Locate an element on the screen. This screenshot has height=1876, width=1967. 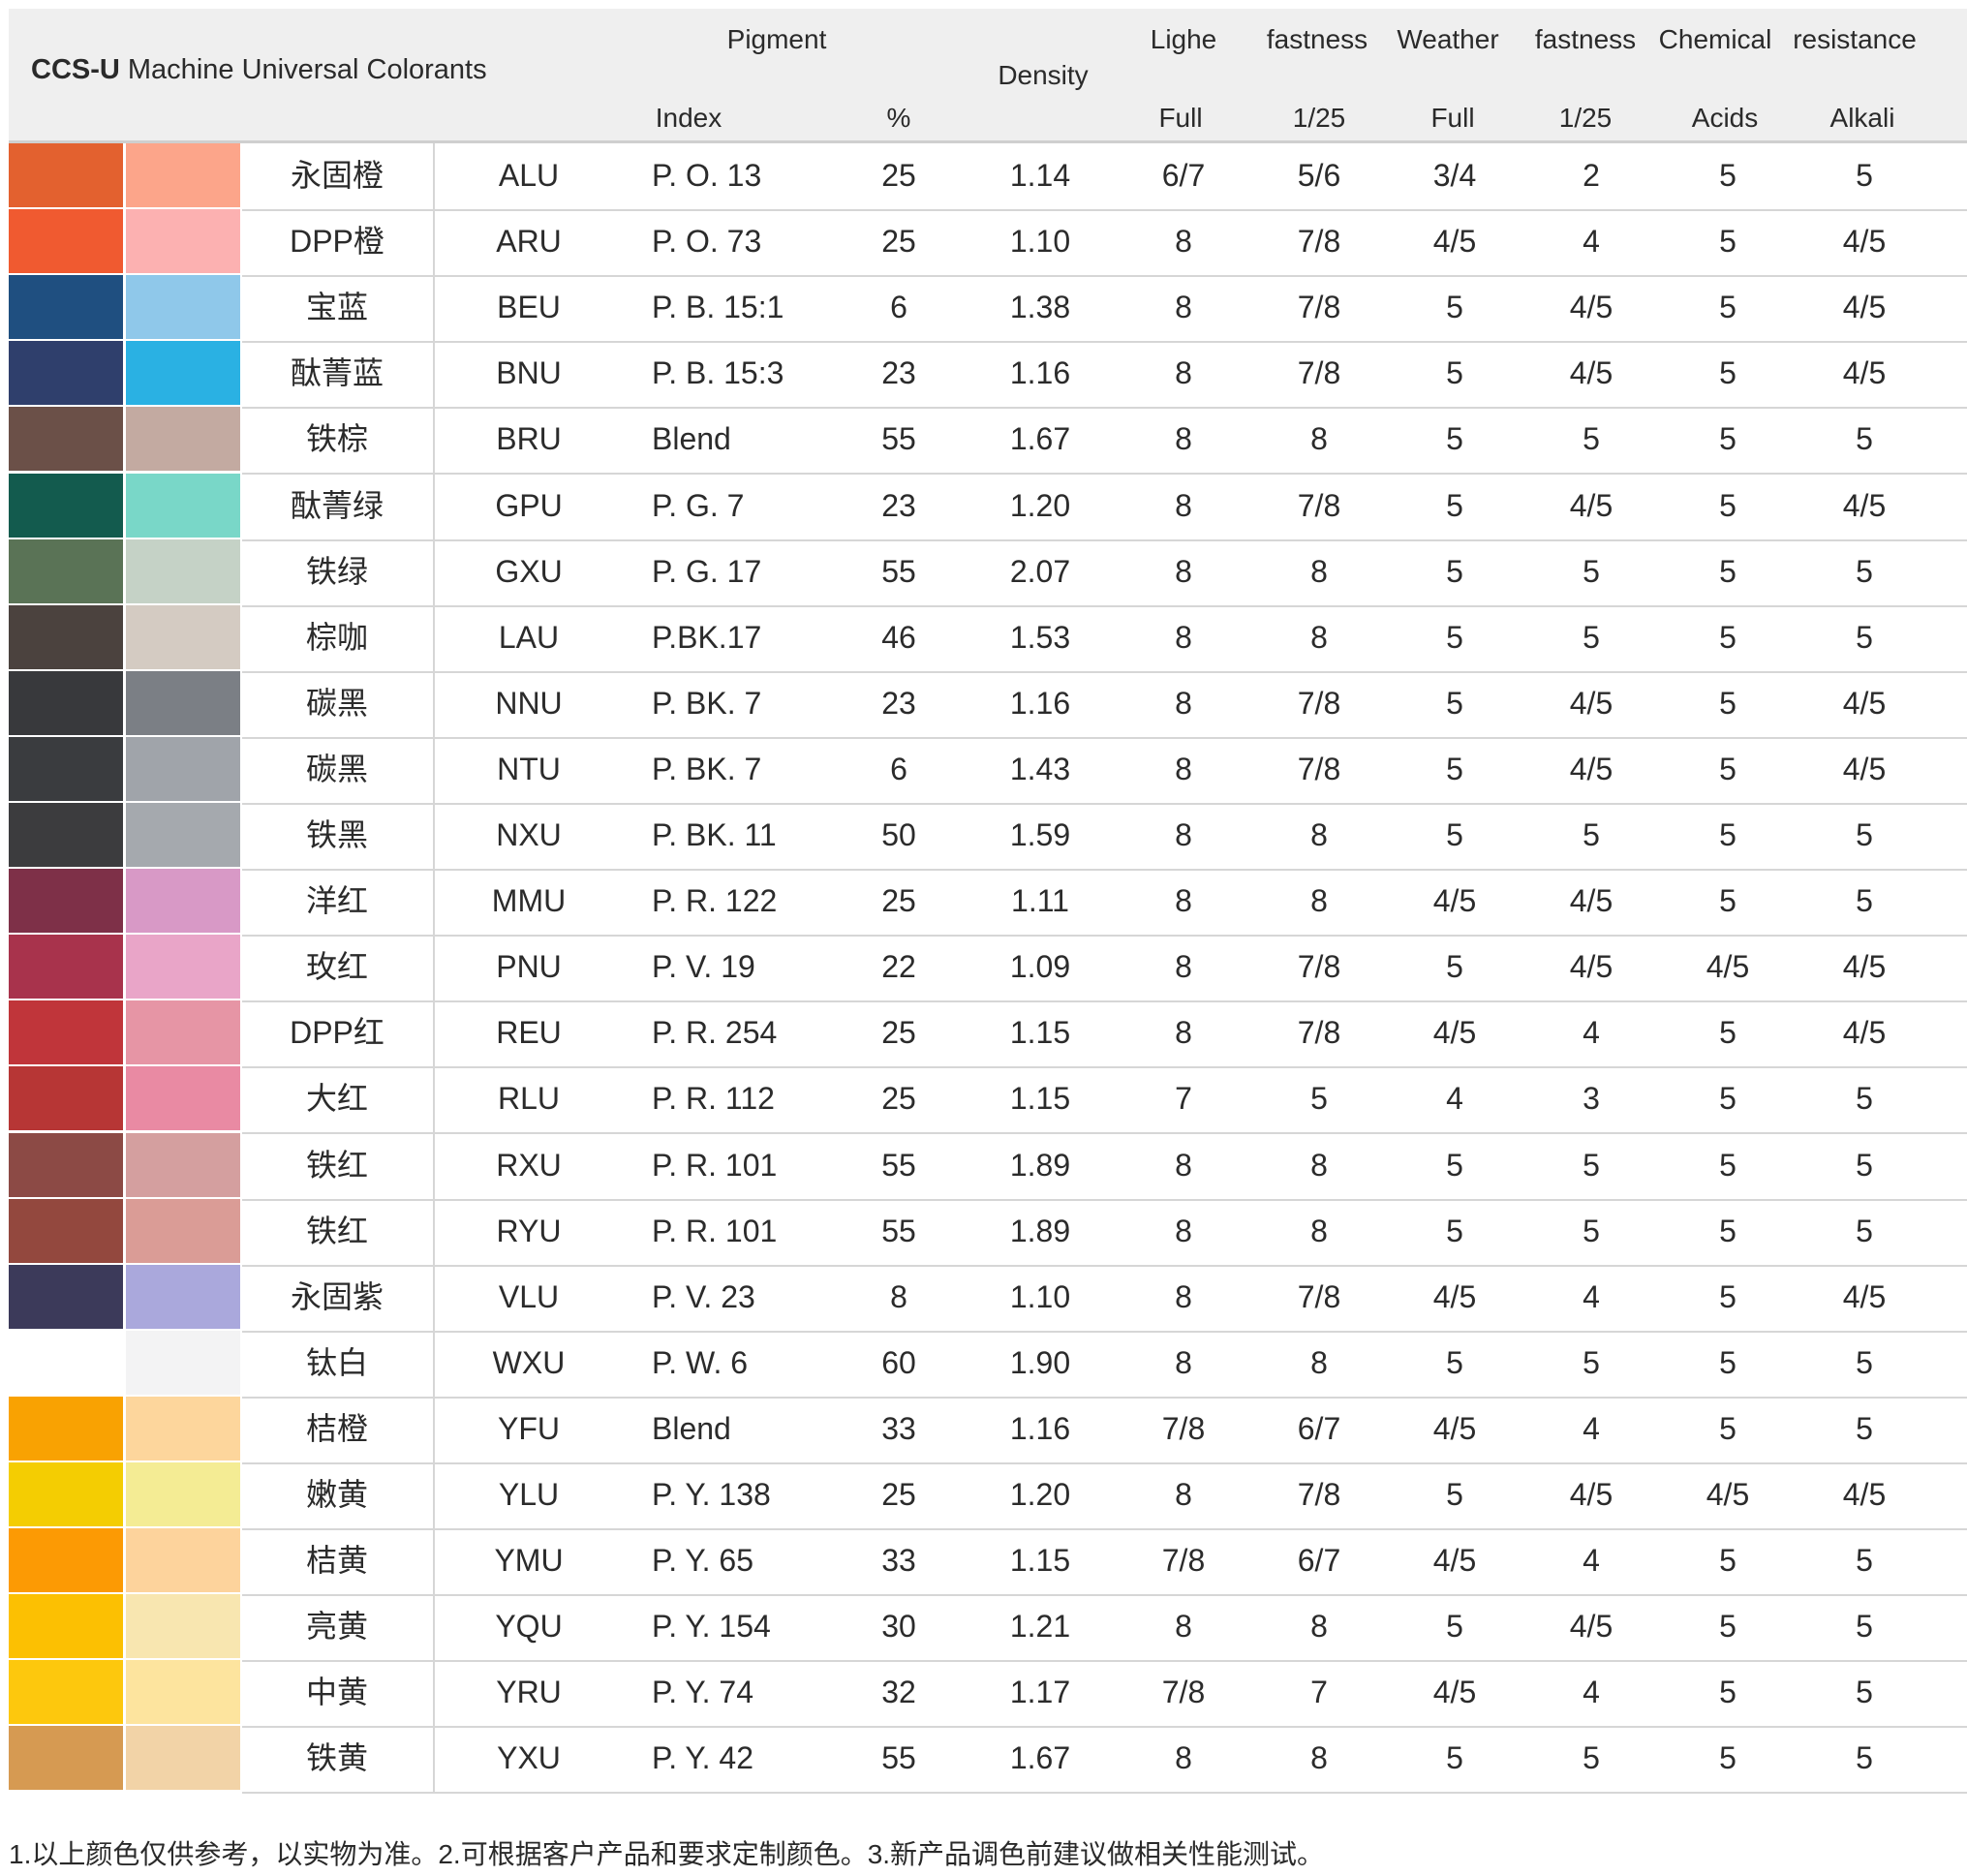
colorant-name: 铁红 is located at coordinates (337, 1230).